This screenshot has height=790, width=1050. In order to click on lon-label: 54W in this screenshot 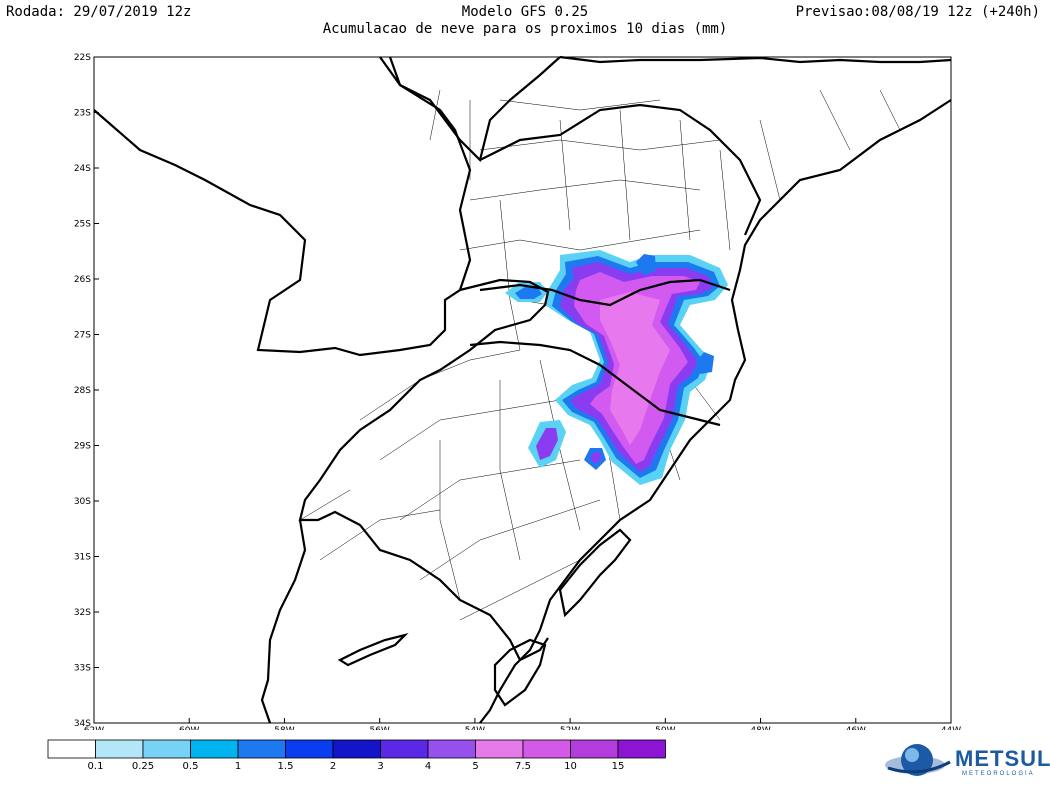, I will do `click(475, 728)`.